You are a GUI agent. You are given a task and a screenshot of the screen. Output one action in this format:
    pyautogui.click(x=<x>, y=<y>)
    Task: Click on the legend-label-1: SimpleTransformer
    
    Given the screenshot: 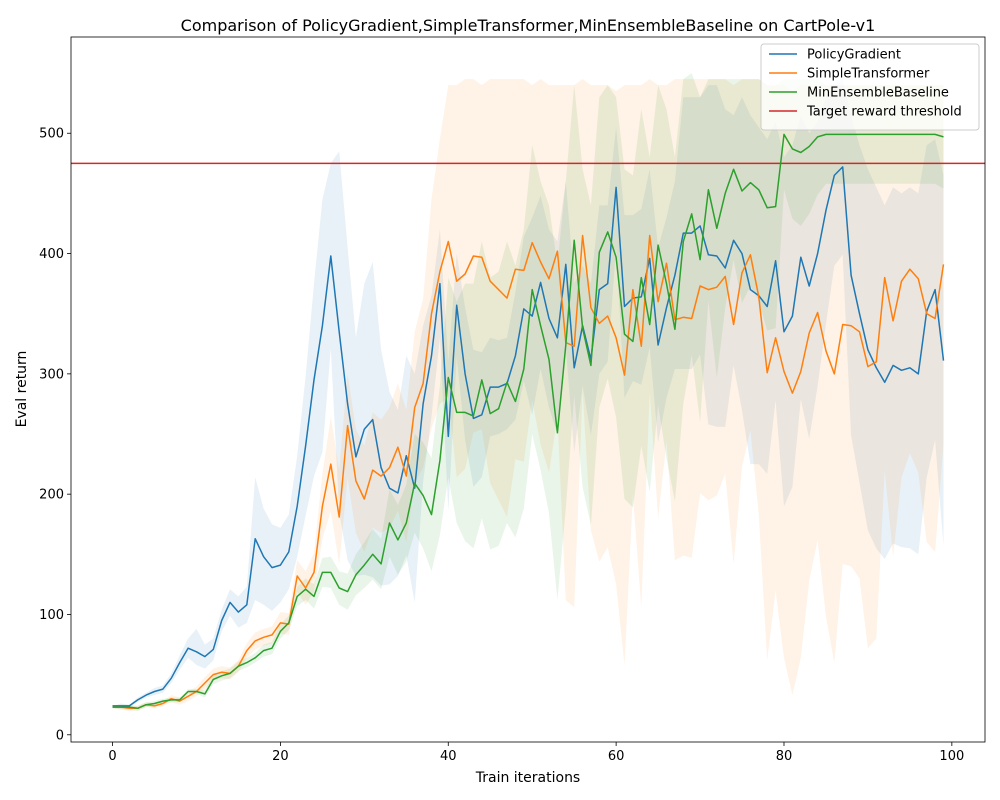 What is the action you would take?
    pyautogui.click(x=868, y=74)
    